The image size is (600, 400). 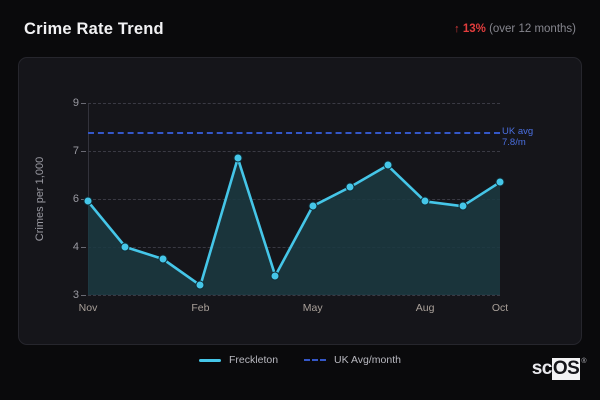 I want to click on delta-value: 13%, so click(x=474, y=29).